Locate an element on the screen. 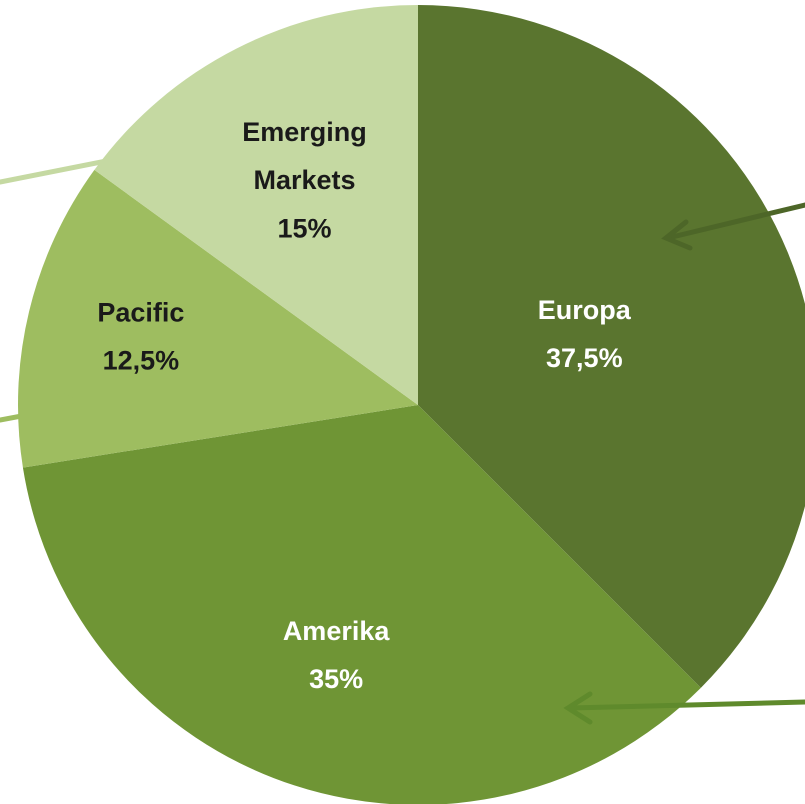  label-line: Europa is located at coordinates (585, 310).